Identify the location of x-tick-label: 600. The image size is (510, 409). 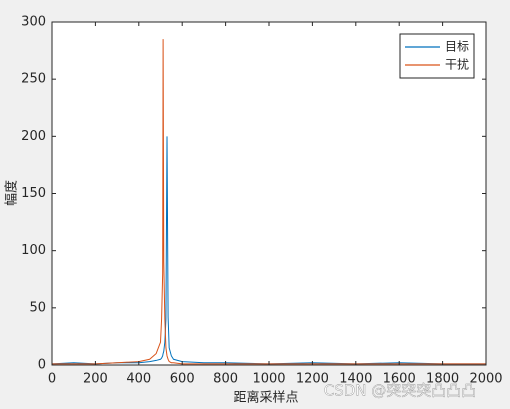
(182, 379).